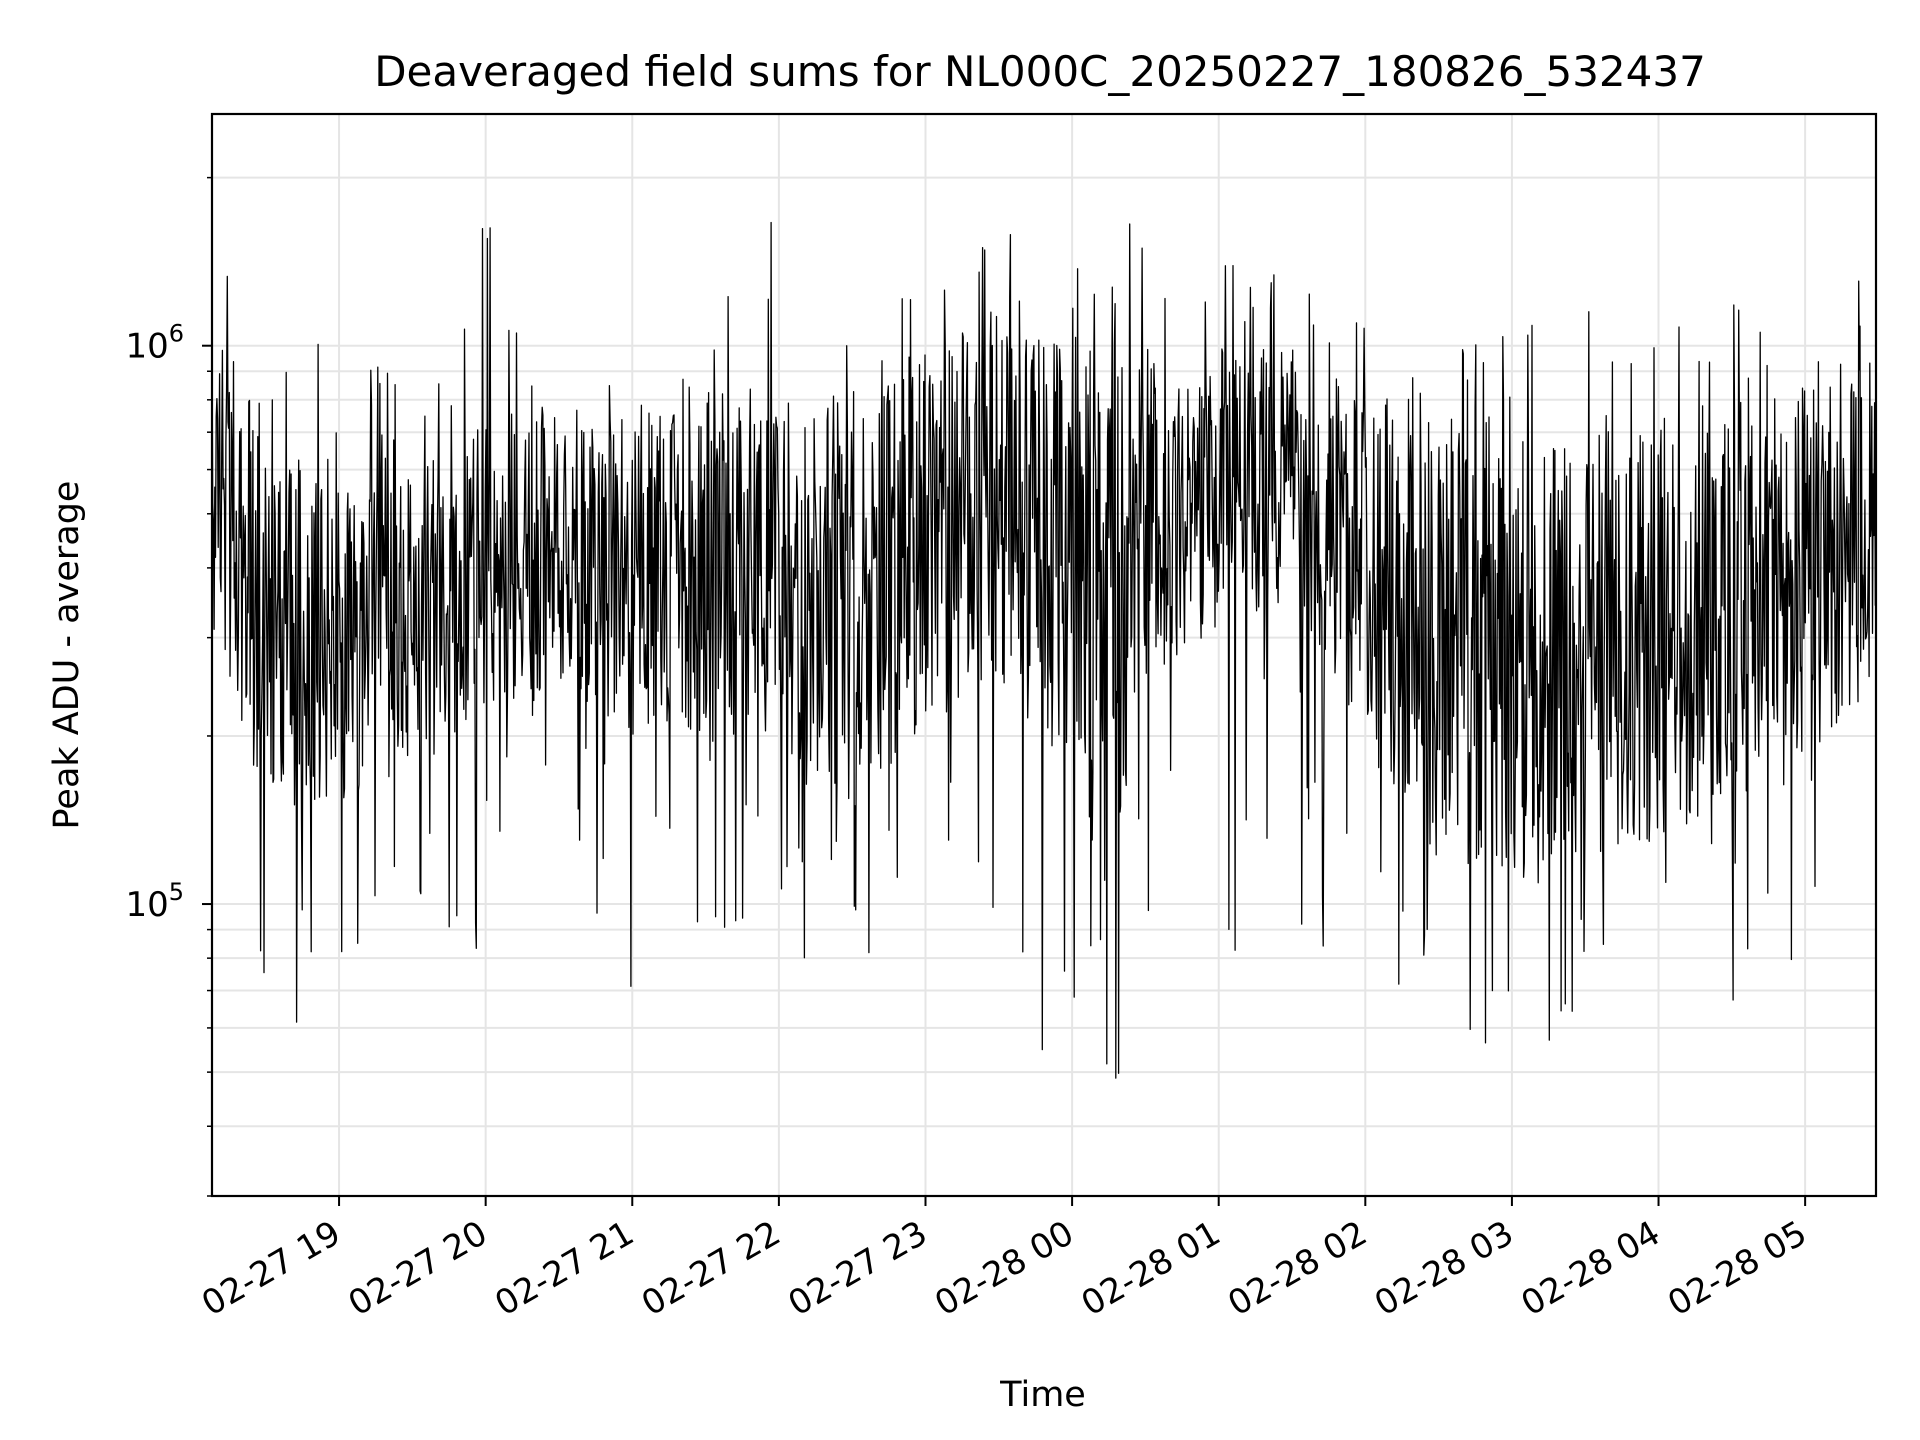 The width and height of the screenshot is (1920, 1440). What do you see at coordinates (176, 892) in the screenshot?
I see `y-tick-label-exponent: 5` at bounding box center [176, 892].